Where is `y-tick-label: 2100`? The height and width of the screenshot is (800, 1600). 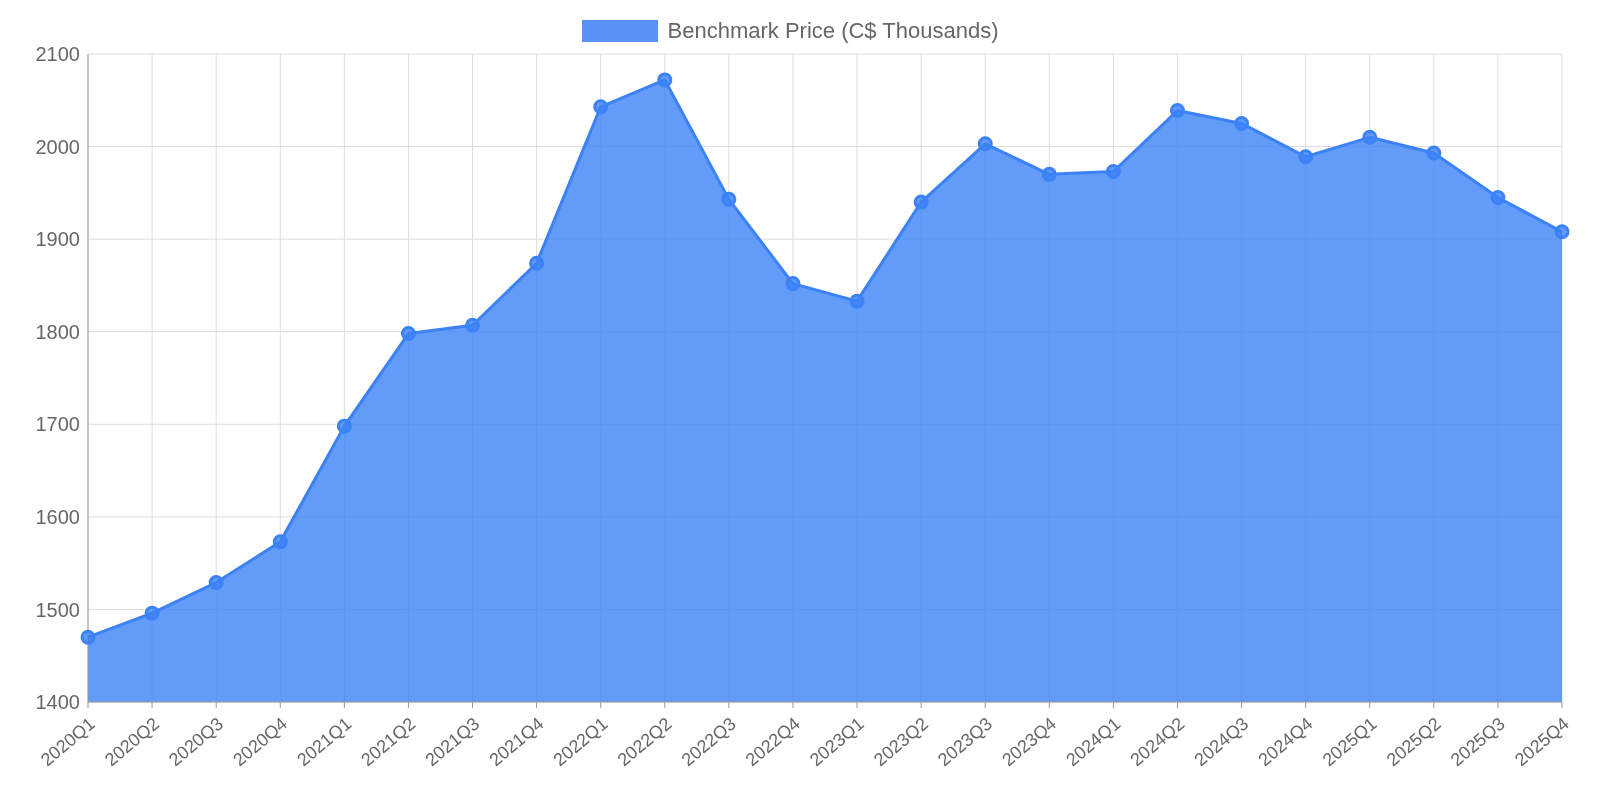
y-tick-label: 2100 is located at coordinates (57, 54).